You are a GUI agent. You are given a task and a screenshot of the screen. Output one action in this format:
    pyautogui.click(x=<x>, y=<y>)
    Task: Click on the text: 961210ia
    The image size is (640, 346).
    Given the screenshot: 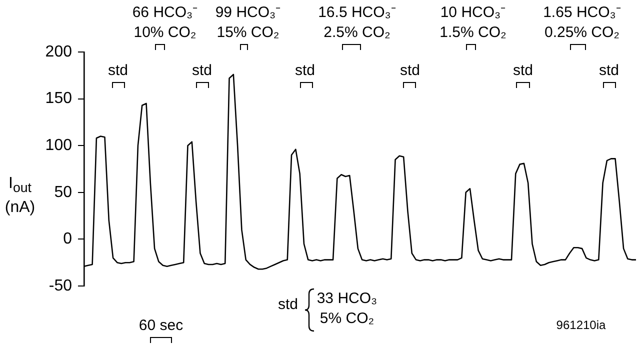 What is the action you would take?
    pyautogui.click(x=581, y=325)
    